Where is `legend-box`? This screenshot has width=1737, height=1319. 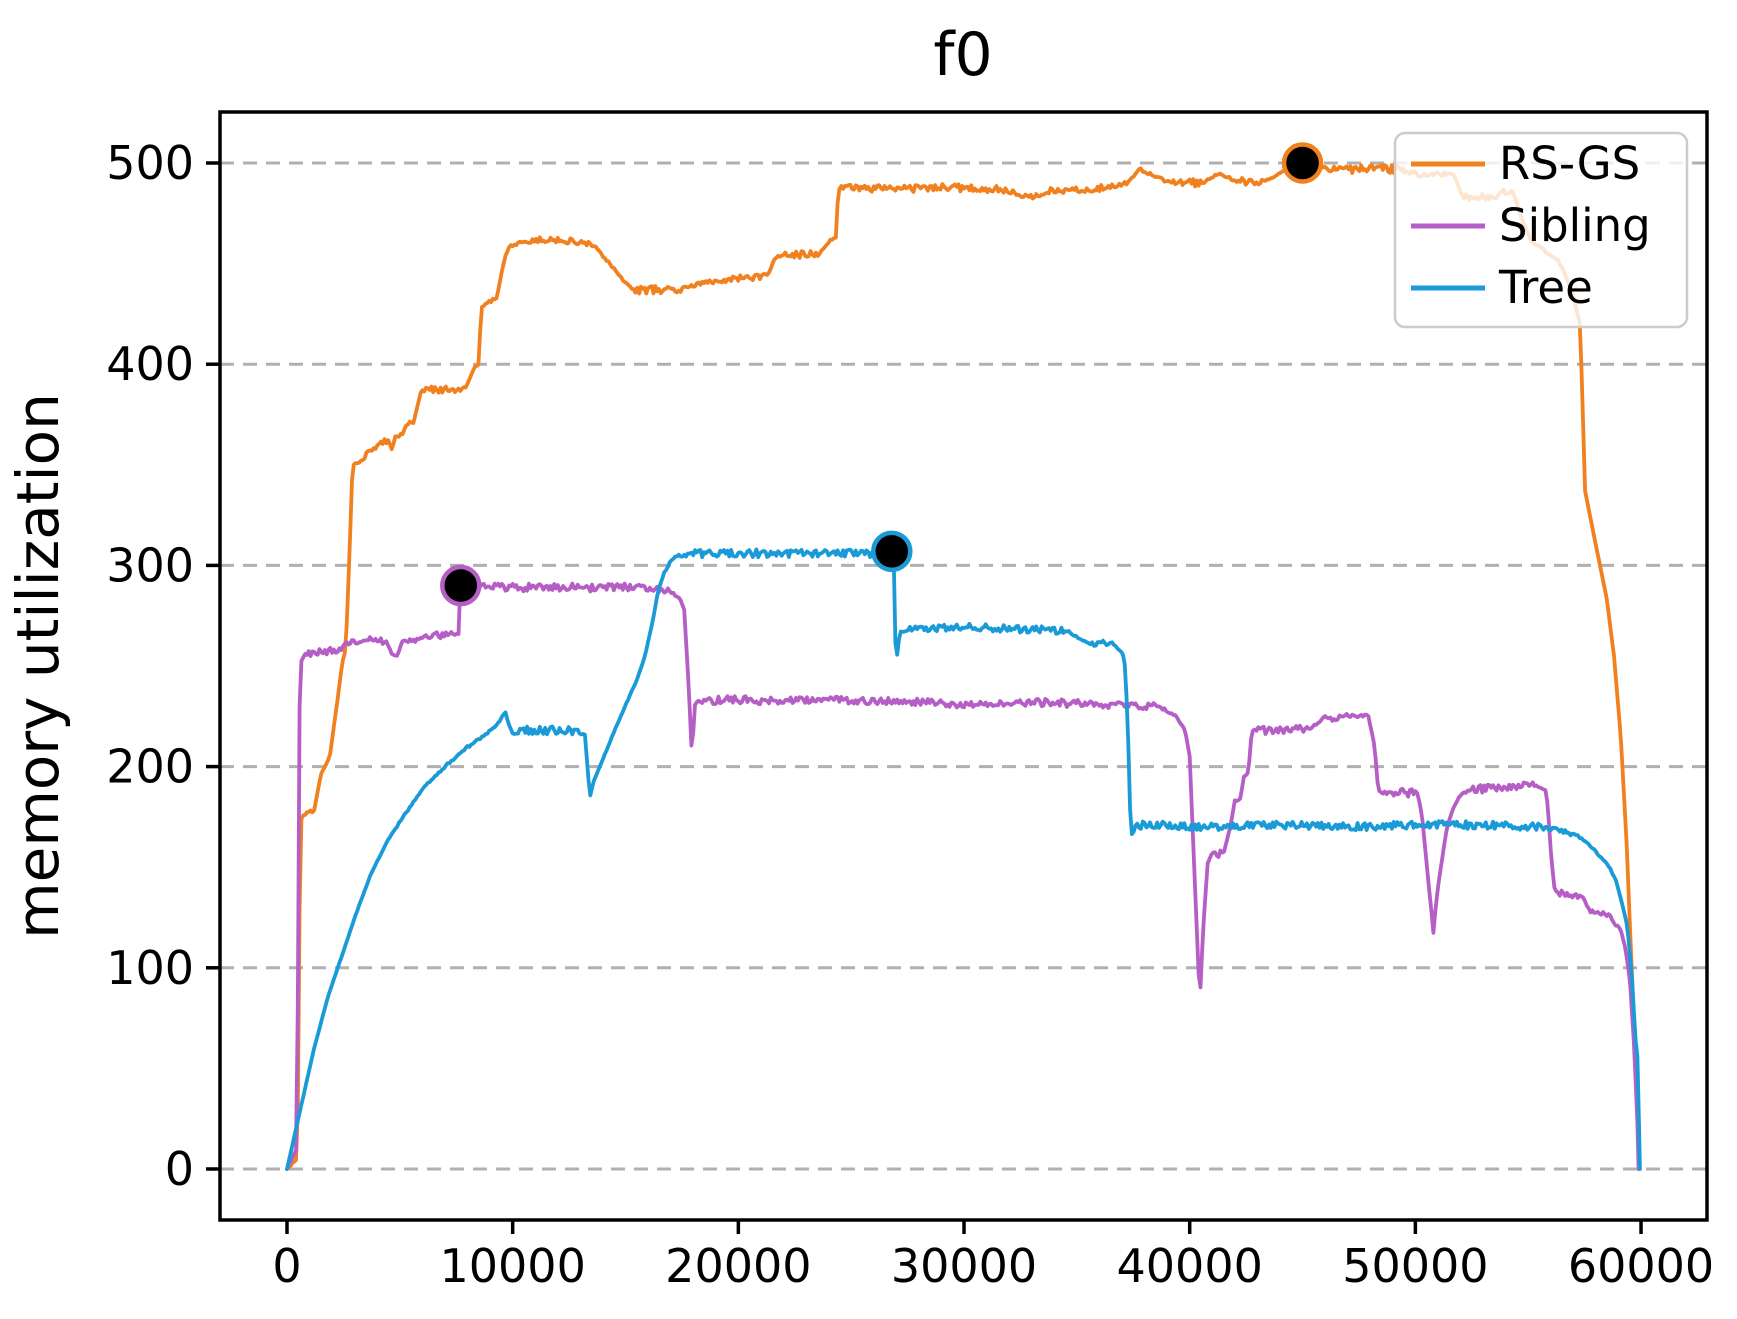
legend-box is located at coordinates (1541, 230).